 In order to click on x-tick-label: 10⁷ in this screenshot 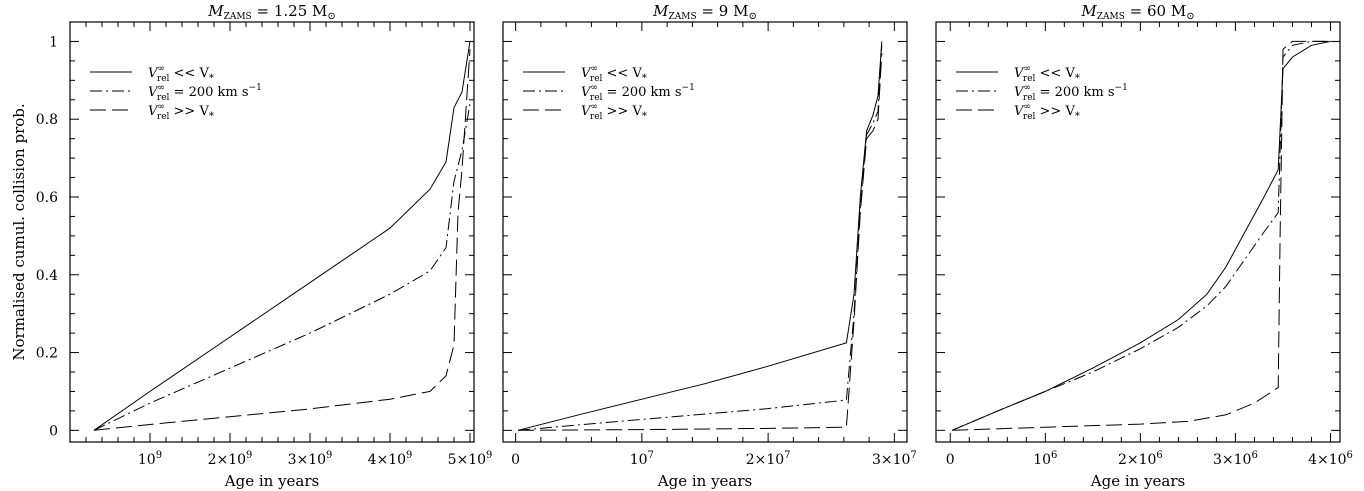, I will do `click(642, 459)`.